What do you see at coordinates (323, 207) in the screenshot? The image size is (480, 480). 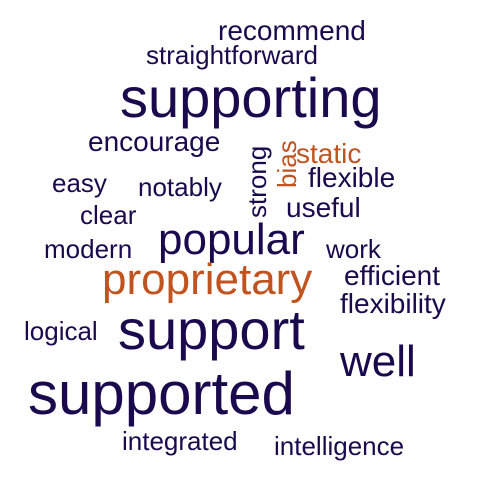 I see `word-useful: useful` at bounding box center [323, 207].